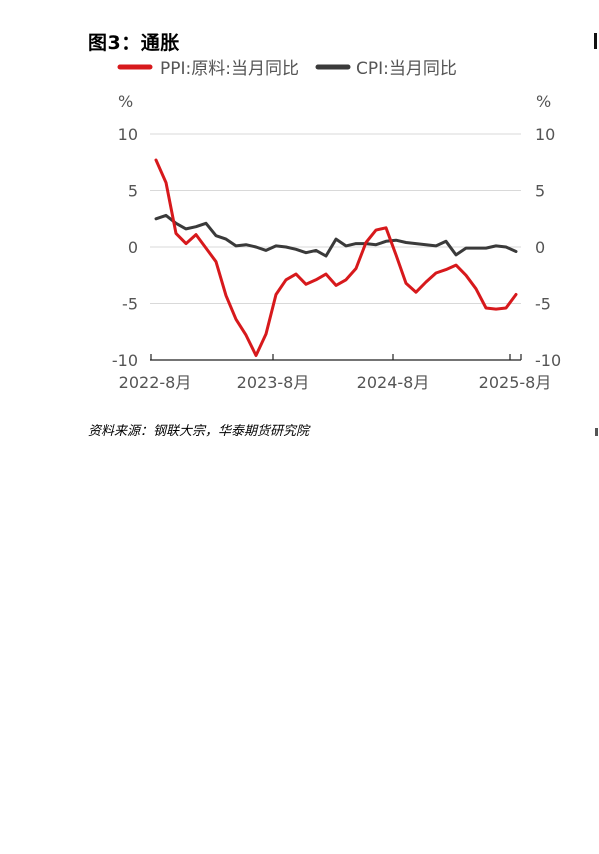 The image size is (599, 854). I want to click on chart-legend: PPI:原料:当月同比 CPI:当月同比, so click(287, 69).